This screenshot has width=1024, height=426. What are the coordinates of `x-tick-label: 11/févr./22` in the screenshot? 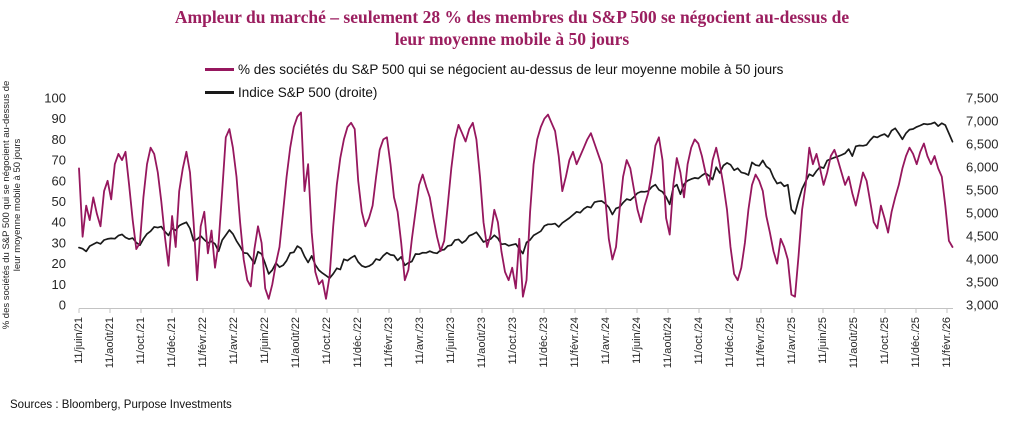 It's located at (203, 342).